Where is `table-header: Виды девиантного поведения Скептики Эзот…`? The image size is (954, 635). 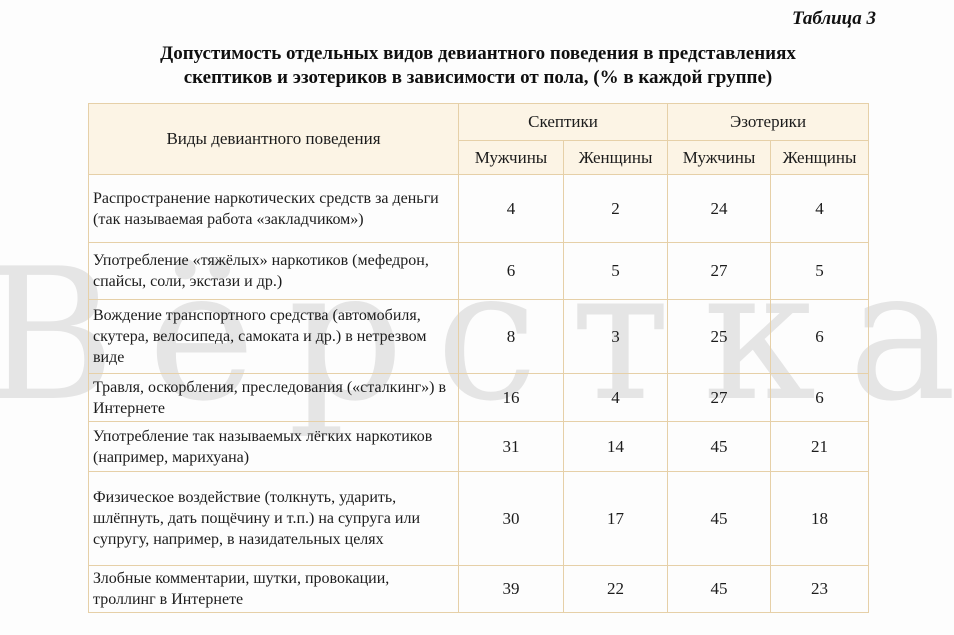 table-header: Виды девиантного поведения Скептики Эзот… is located at coordinates (479, 139).